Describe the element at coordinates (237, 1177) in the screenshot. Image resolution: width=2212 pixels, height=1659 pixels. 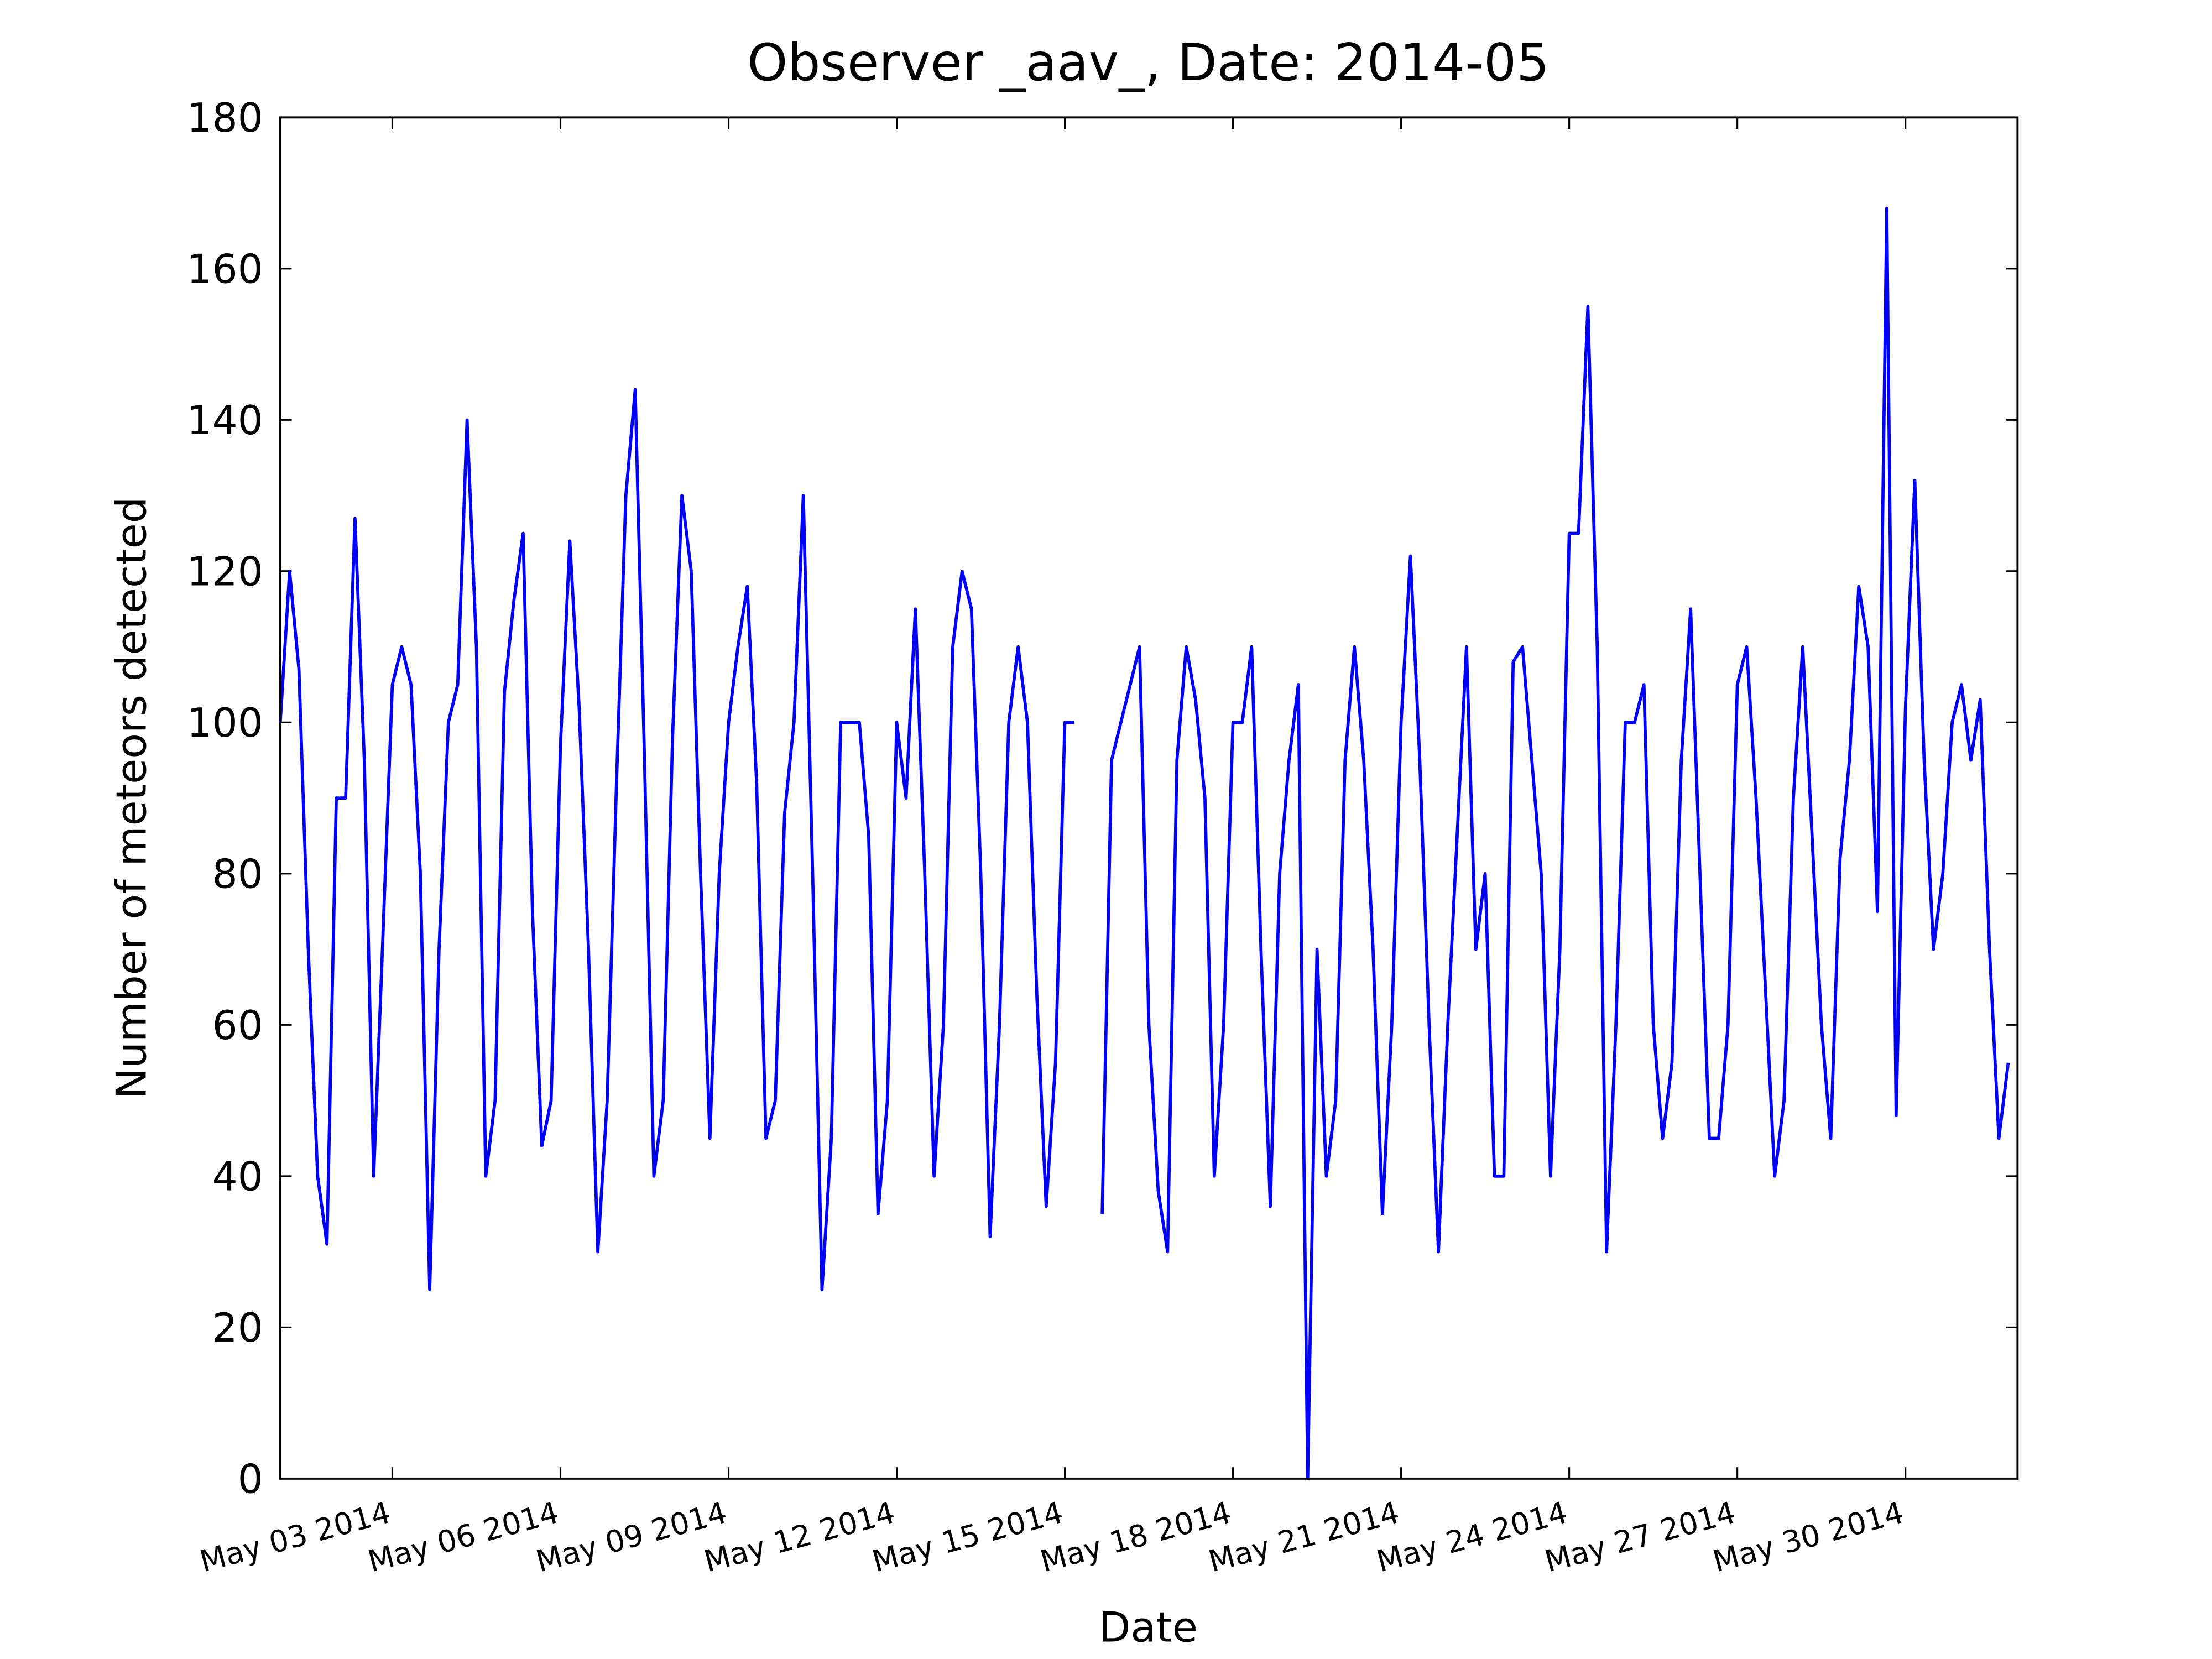
I see `y-tick-label: 40` at that location.